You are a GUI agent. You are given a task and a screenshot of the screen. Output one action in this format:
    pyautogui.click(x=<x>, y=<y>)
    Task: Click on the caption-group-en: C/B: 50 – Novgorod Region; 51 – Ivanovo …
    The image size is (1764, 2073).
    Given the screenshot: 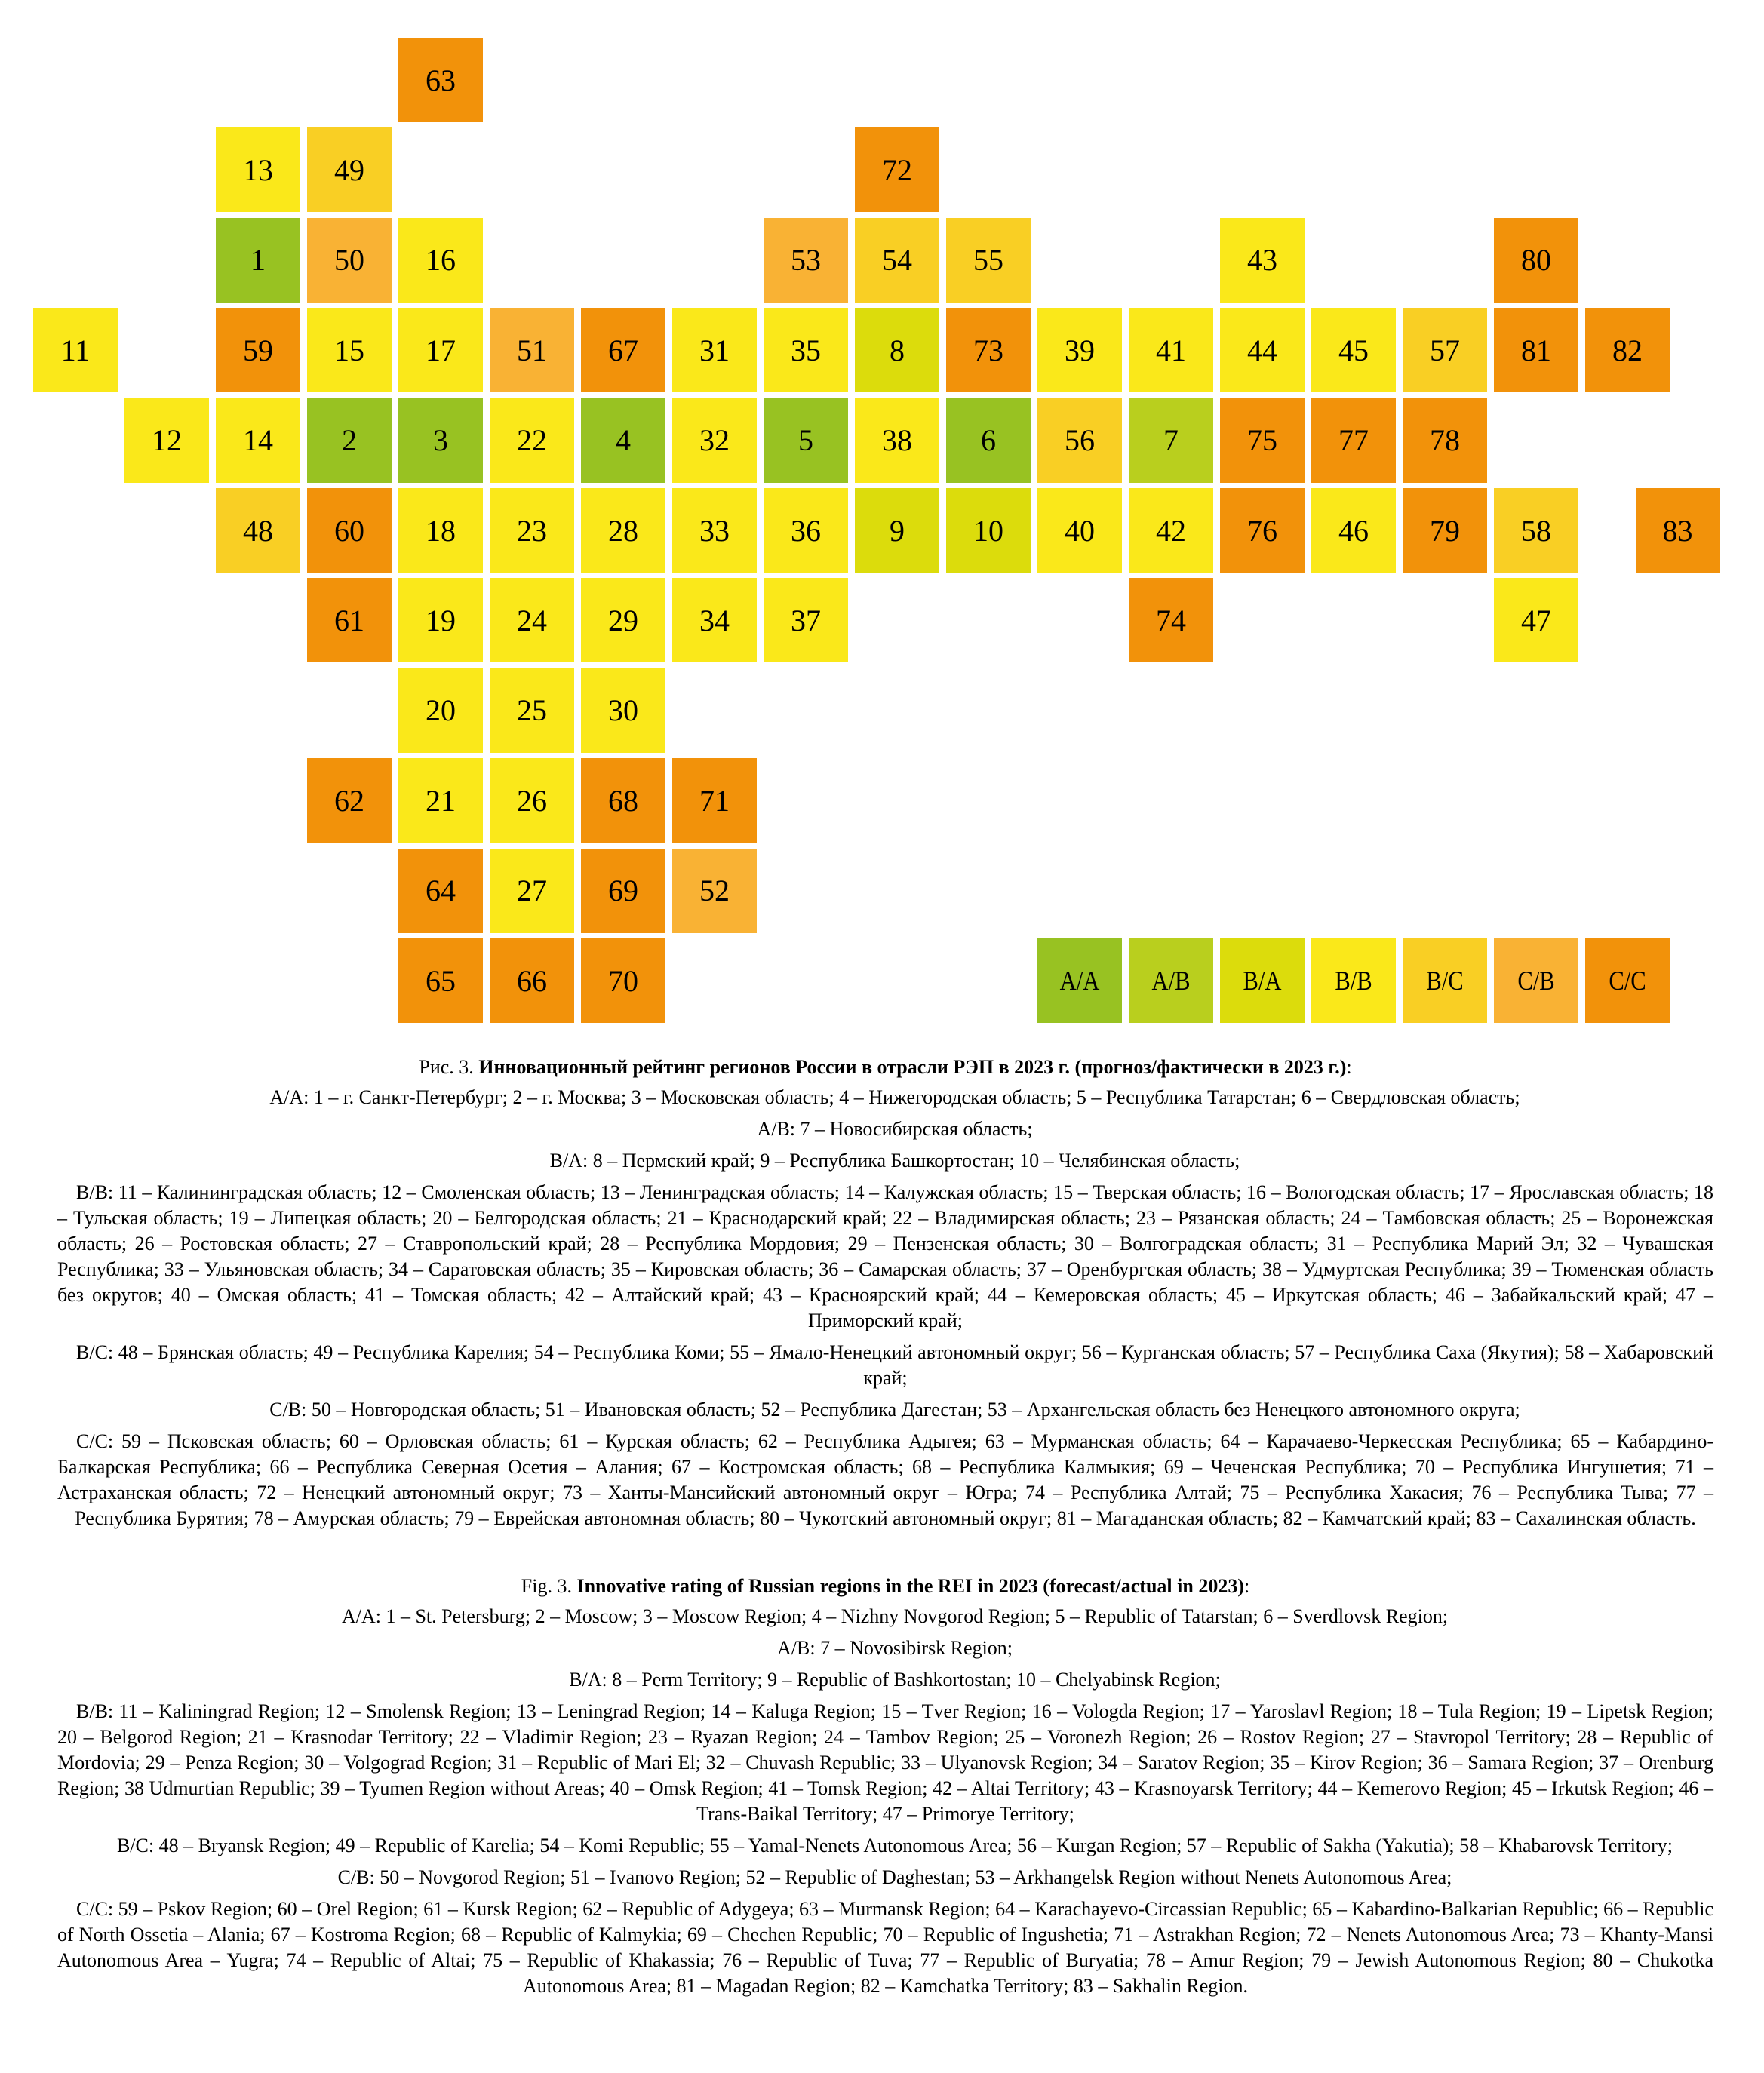 What is the action you would take?
    pyautogui.click(x=885, y=1878)
    